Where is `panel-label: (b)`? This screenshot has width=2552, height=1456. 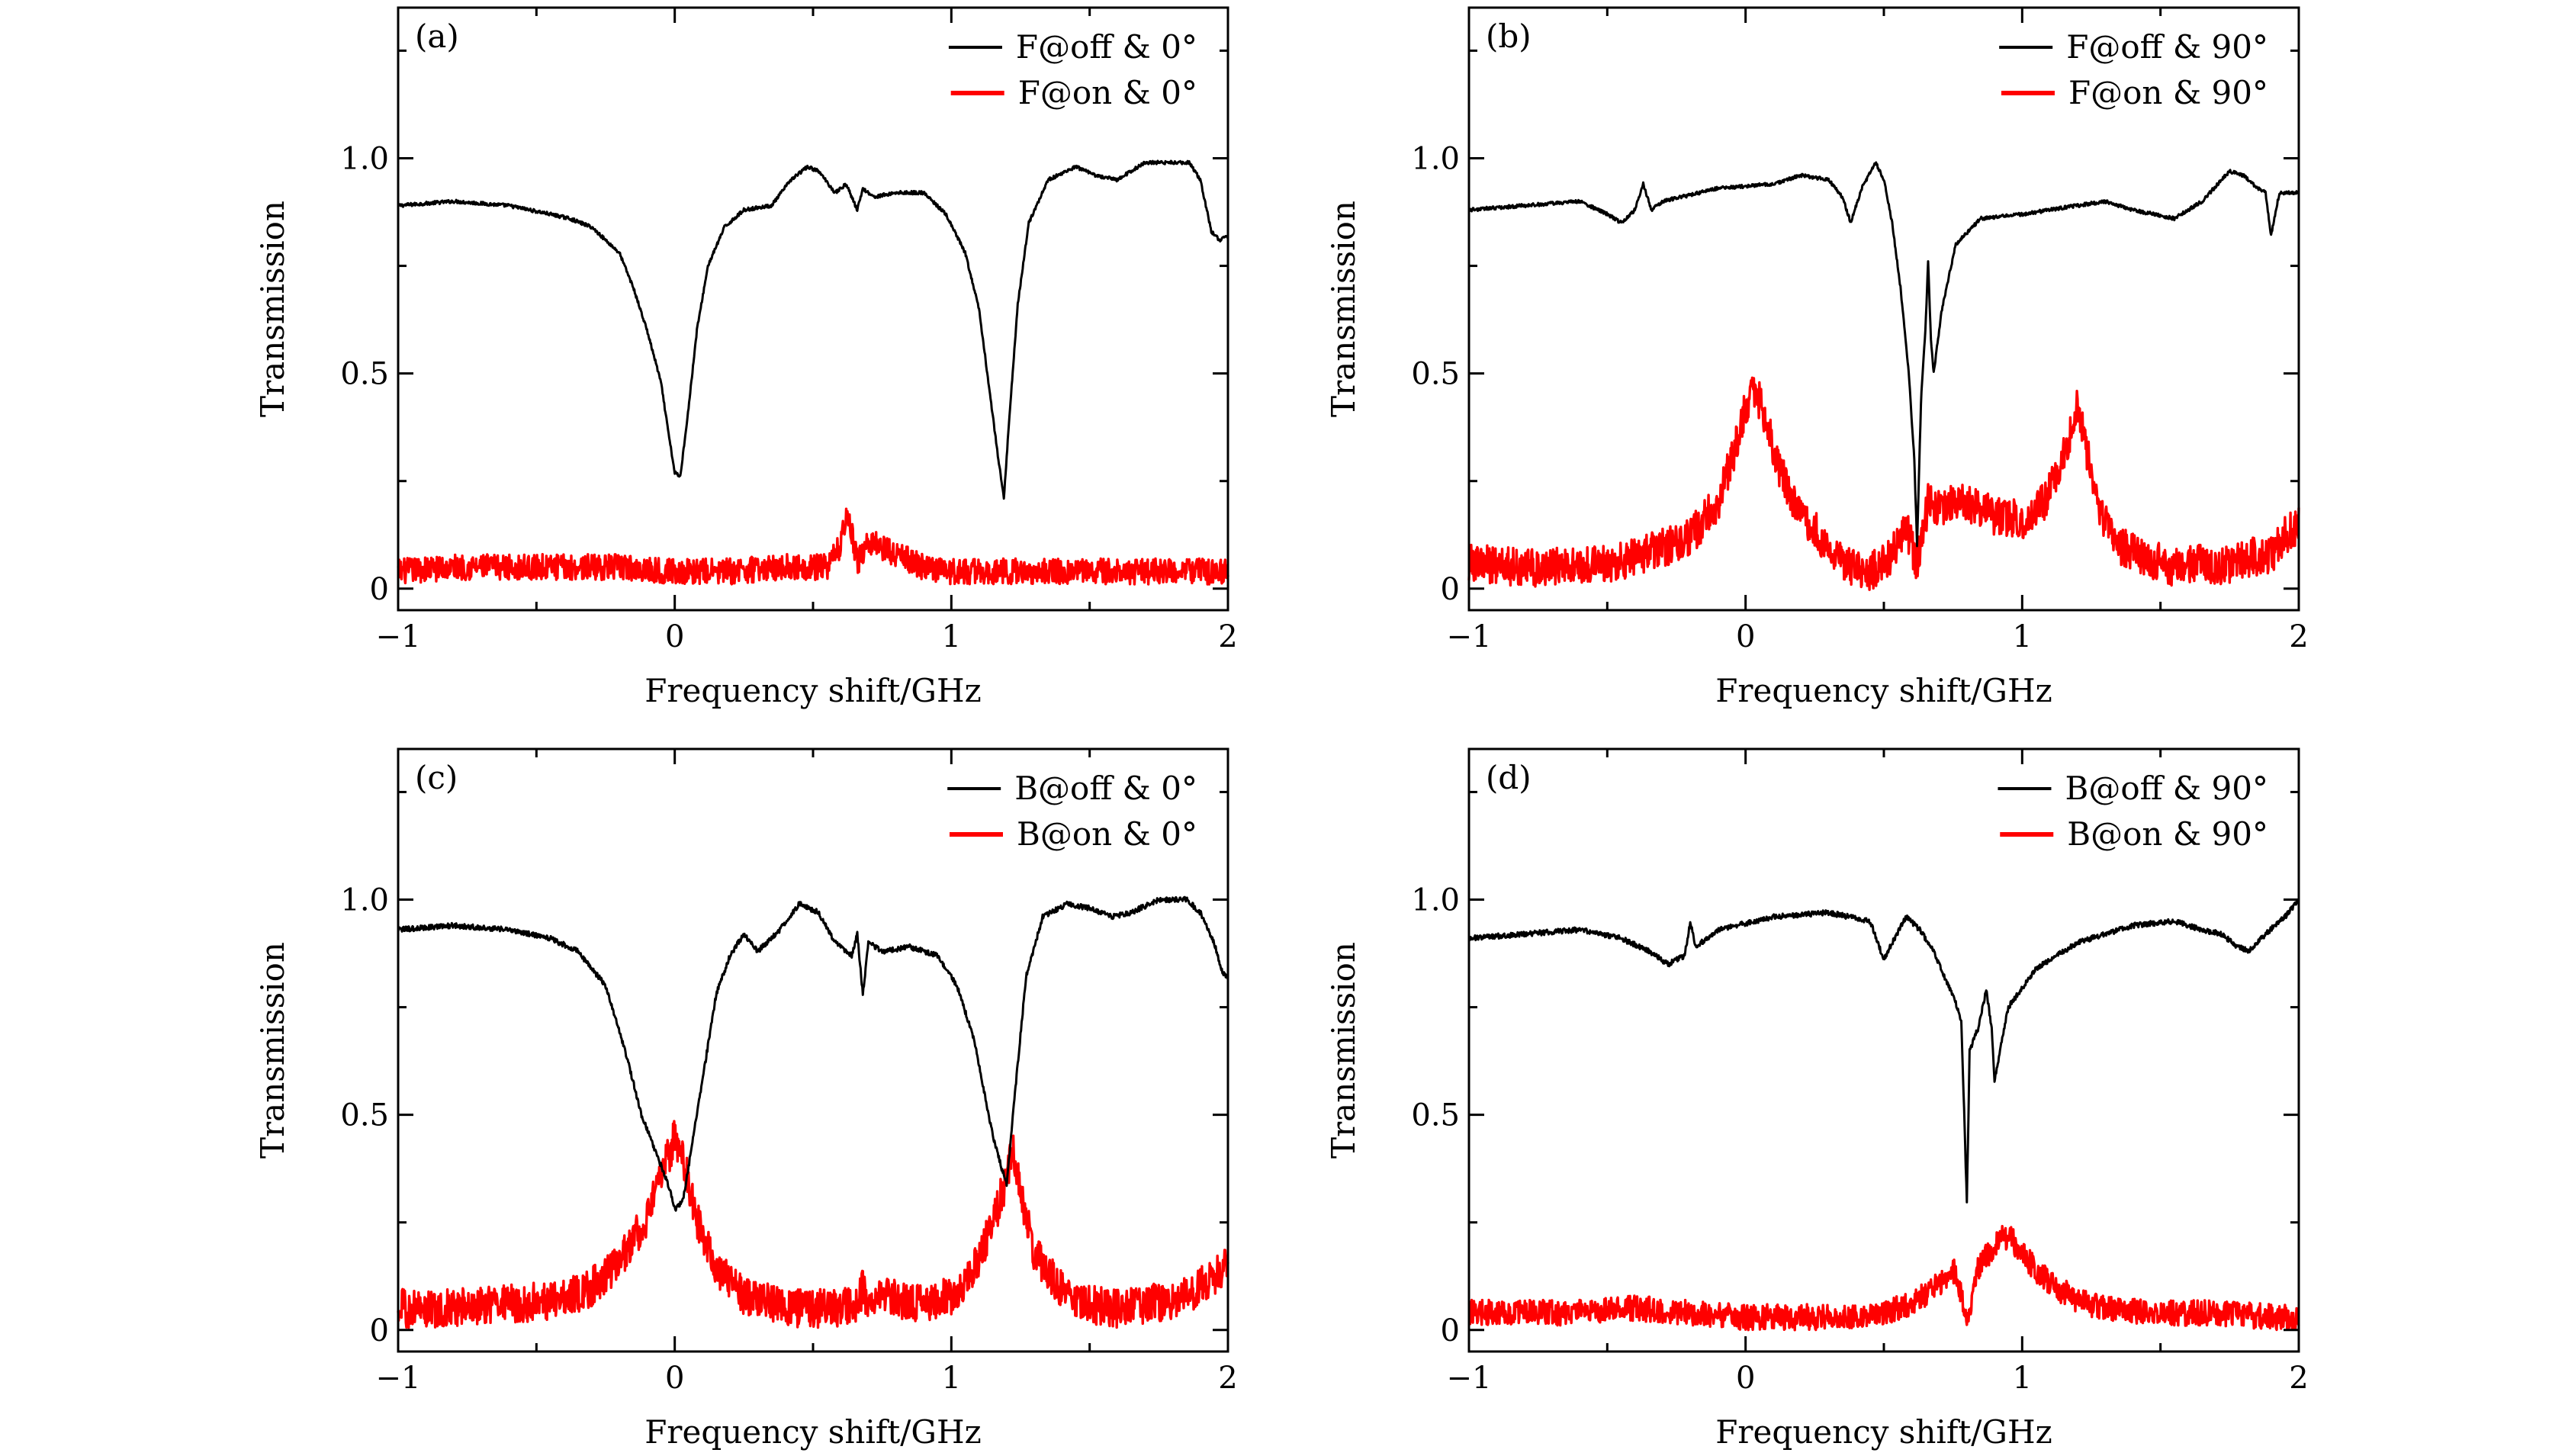 panel-label: (b) is located at coordinates (1509, 36).